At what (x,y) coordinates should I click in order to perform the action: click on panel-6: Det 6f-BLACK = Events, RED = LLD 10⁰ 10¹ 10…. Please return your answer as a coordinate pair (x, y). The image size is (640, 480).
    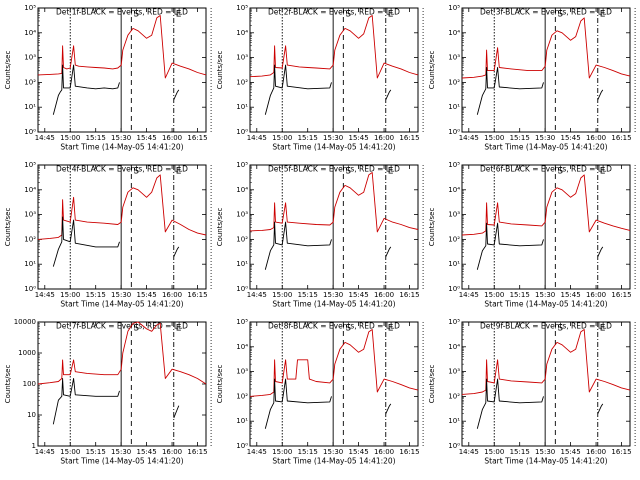
    Looking at the image, I should click on (532, 235).